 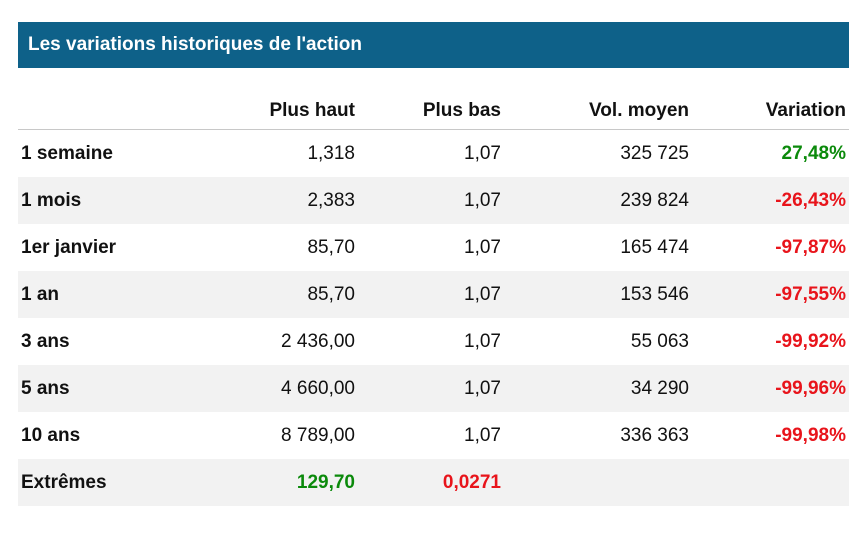 What do you see at coordinates (318, 435) in the screenshot?
I see `high-cell: 8 789,00` at bounding box center [318, 435].